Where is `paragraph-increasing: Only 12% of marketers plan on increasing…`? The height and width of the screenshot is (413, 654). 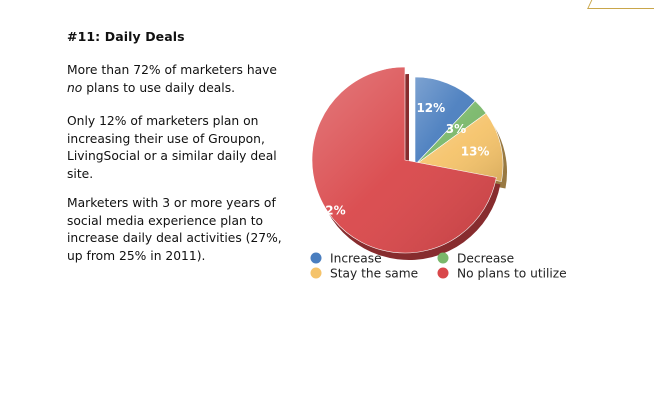 paragraph-increasing: Only 12% of marketers plan on increasing… is located at coordinates (172, 147).